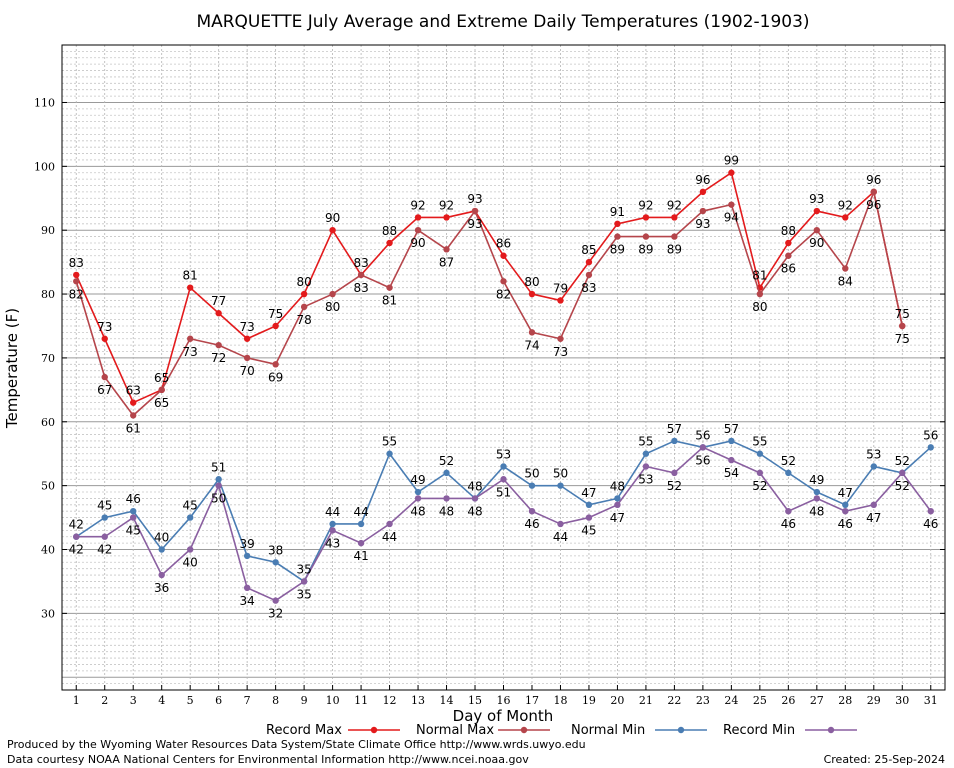  What do you see at coordinates (390, 700) in the screenshot?
I see `x-tick-label: 12` at bounding box center [390, 700].